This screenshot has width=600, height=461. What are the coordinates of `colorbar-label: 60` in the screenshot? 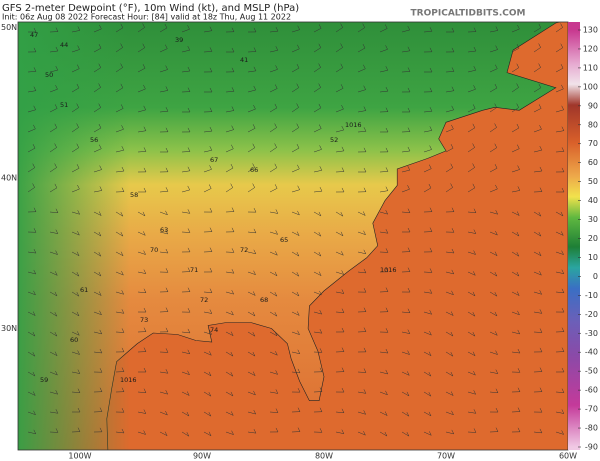 It's located at (593, 162).